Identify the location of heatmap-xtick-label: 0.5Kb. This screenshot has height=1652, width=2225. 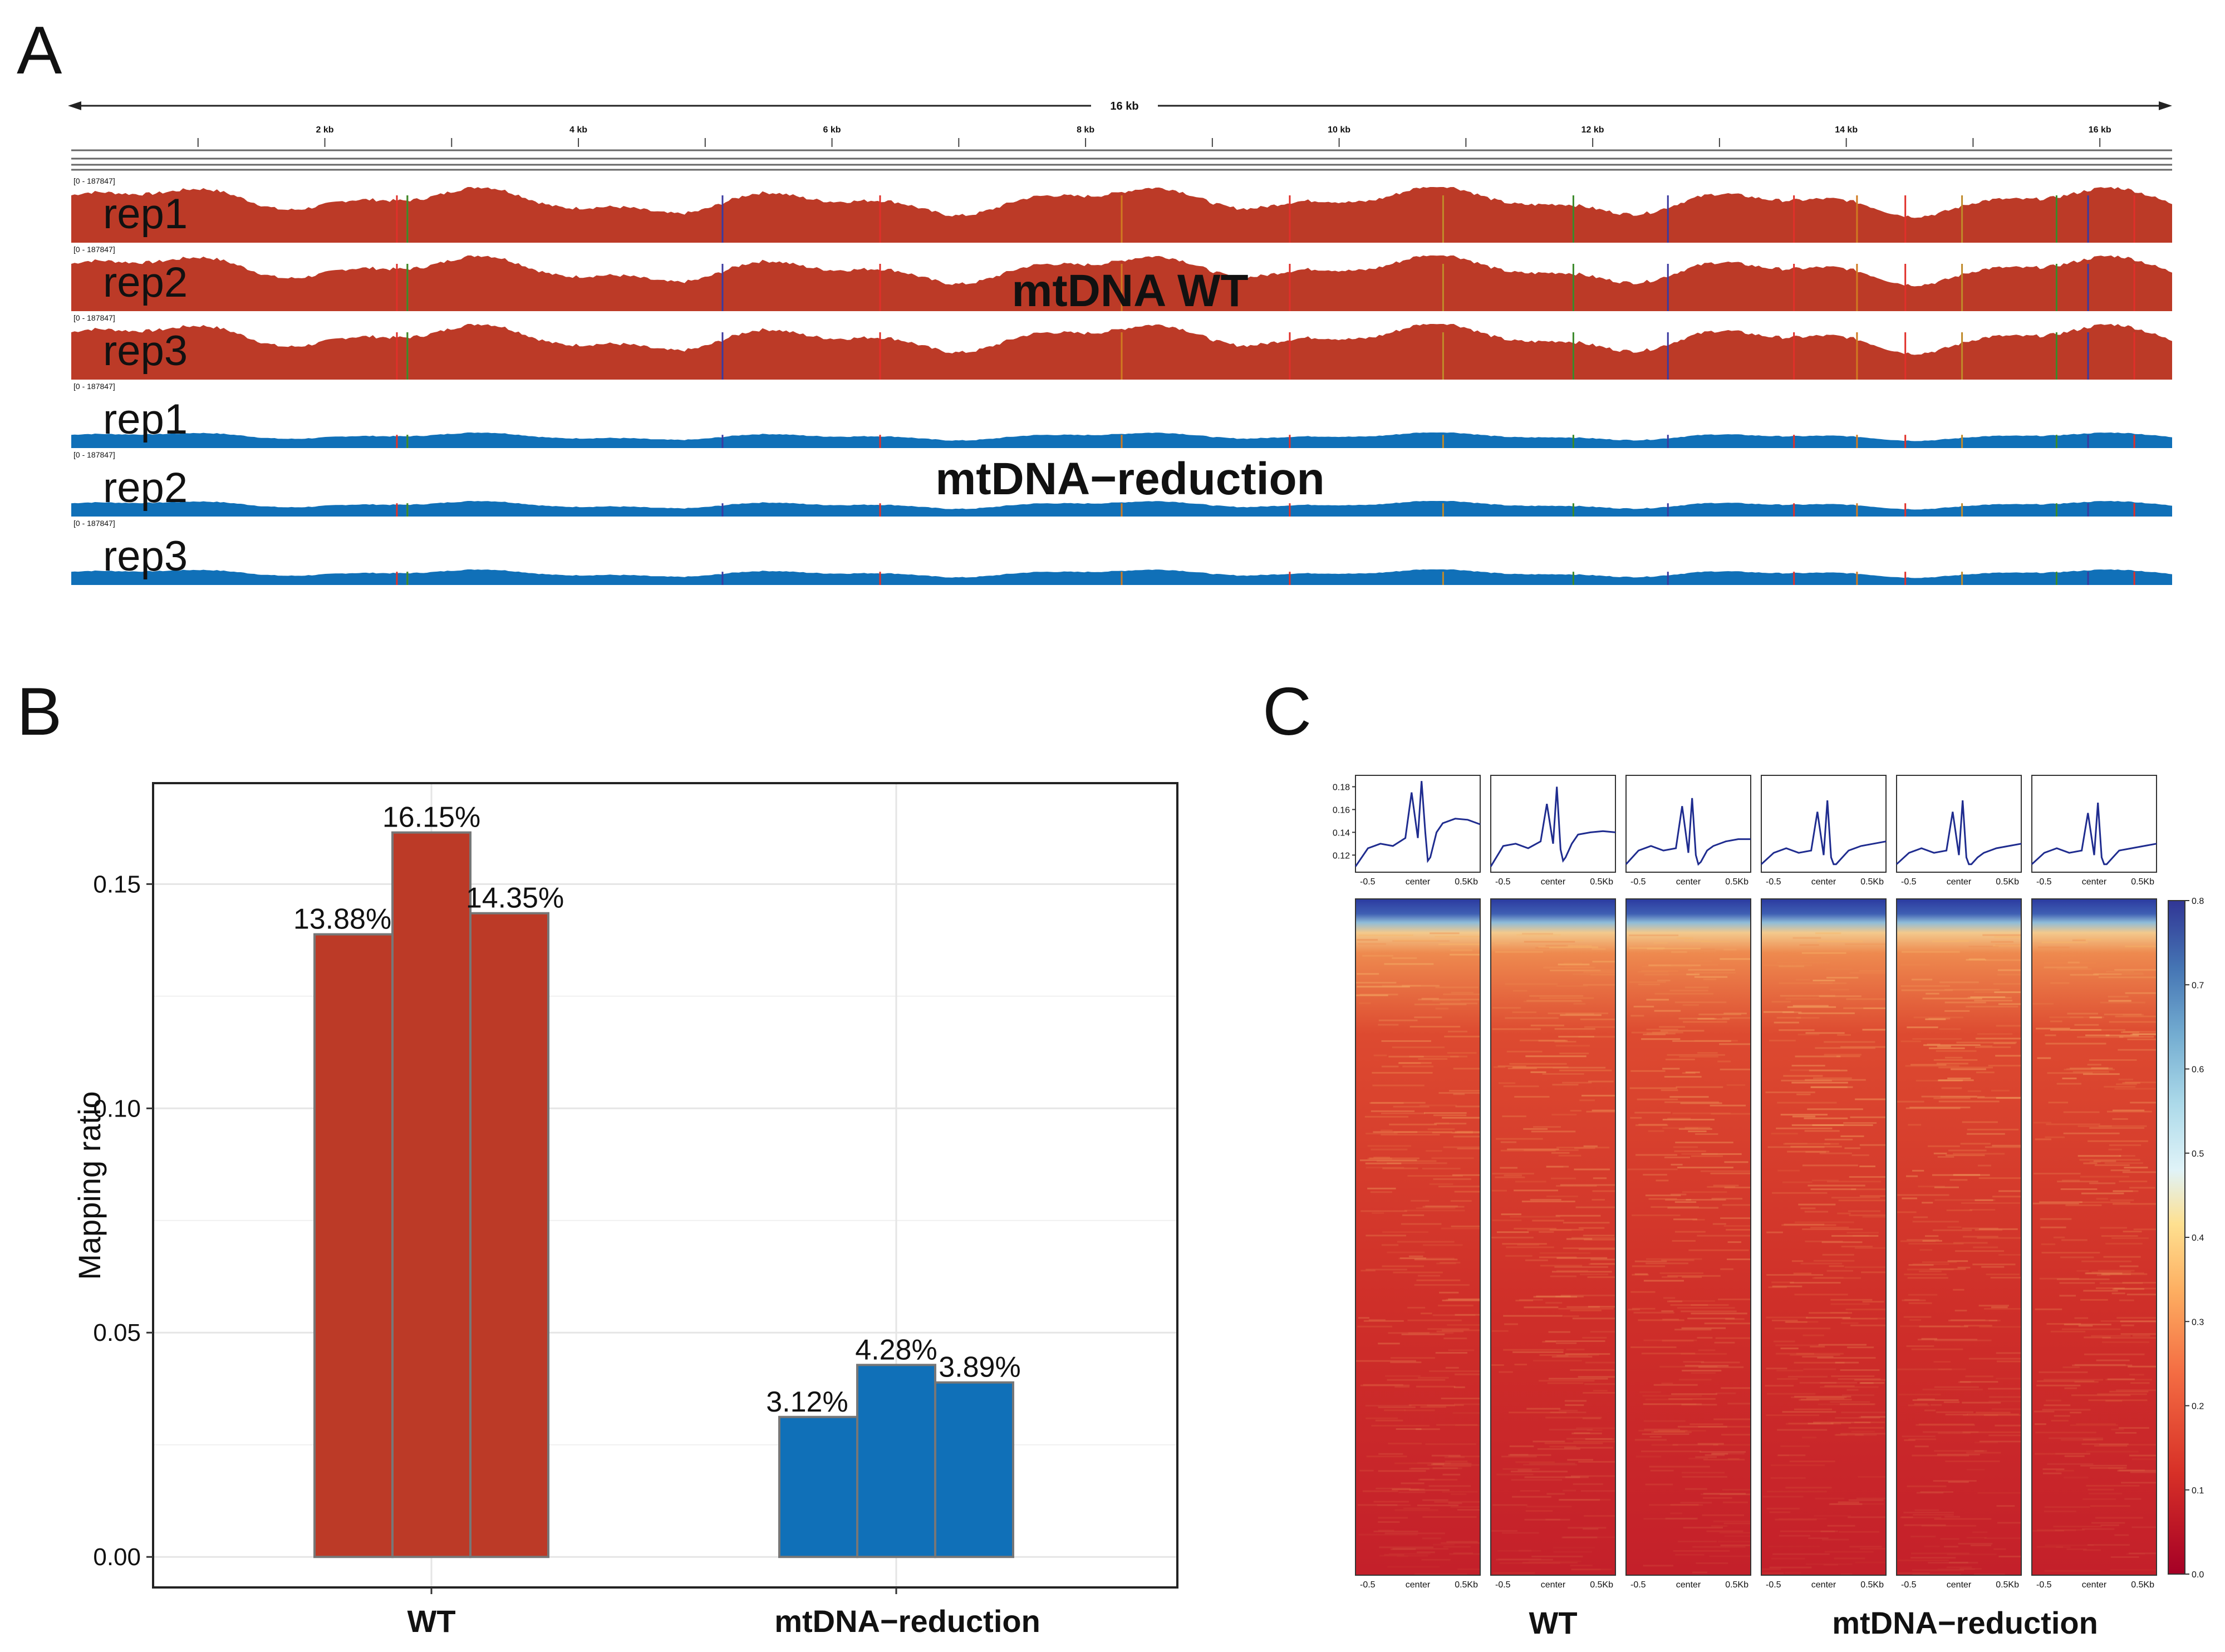
(1601, 1585).